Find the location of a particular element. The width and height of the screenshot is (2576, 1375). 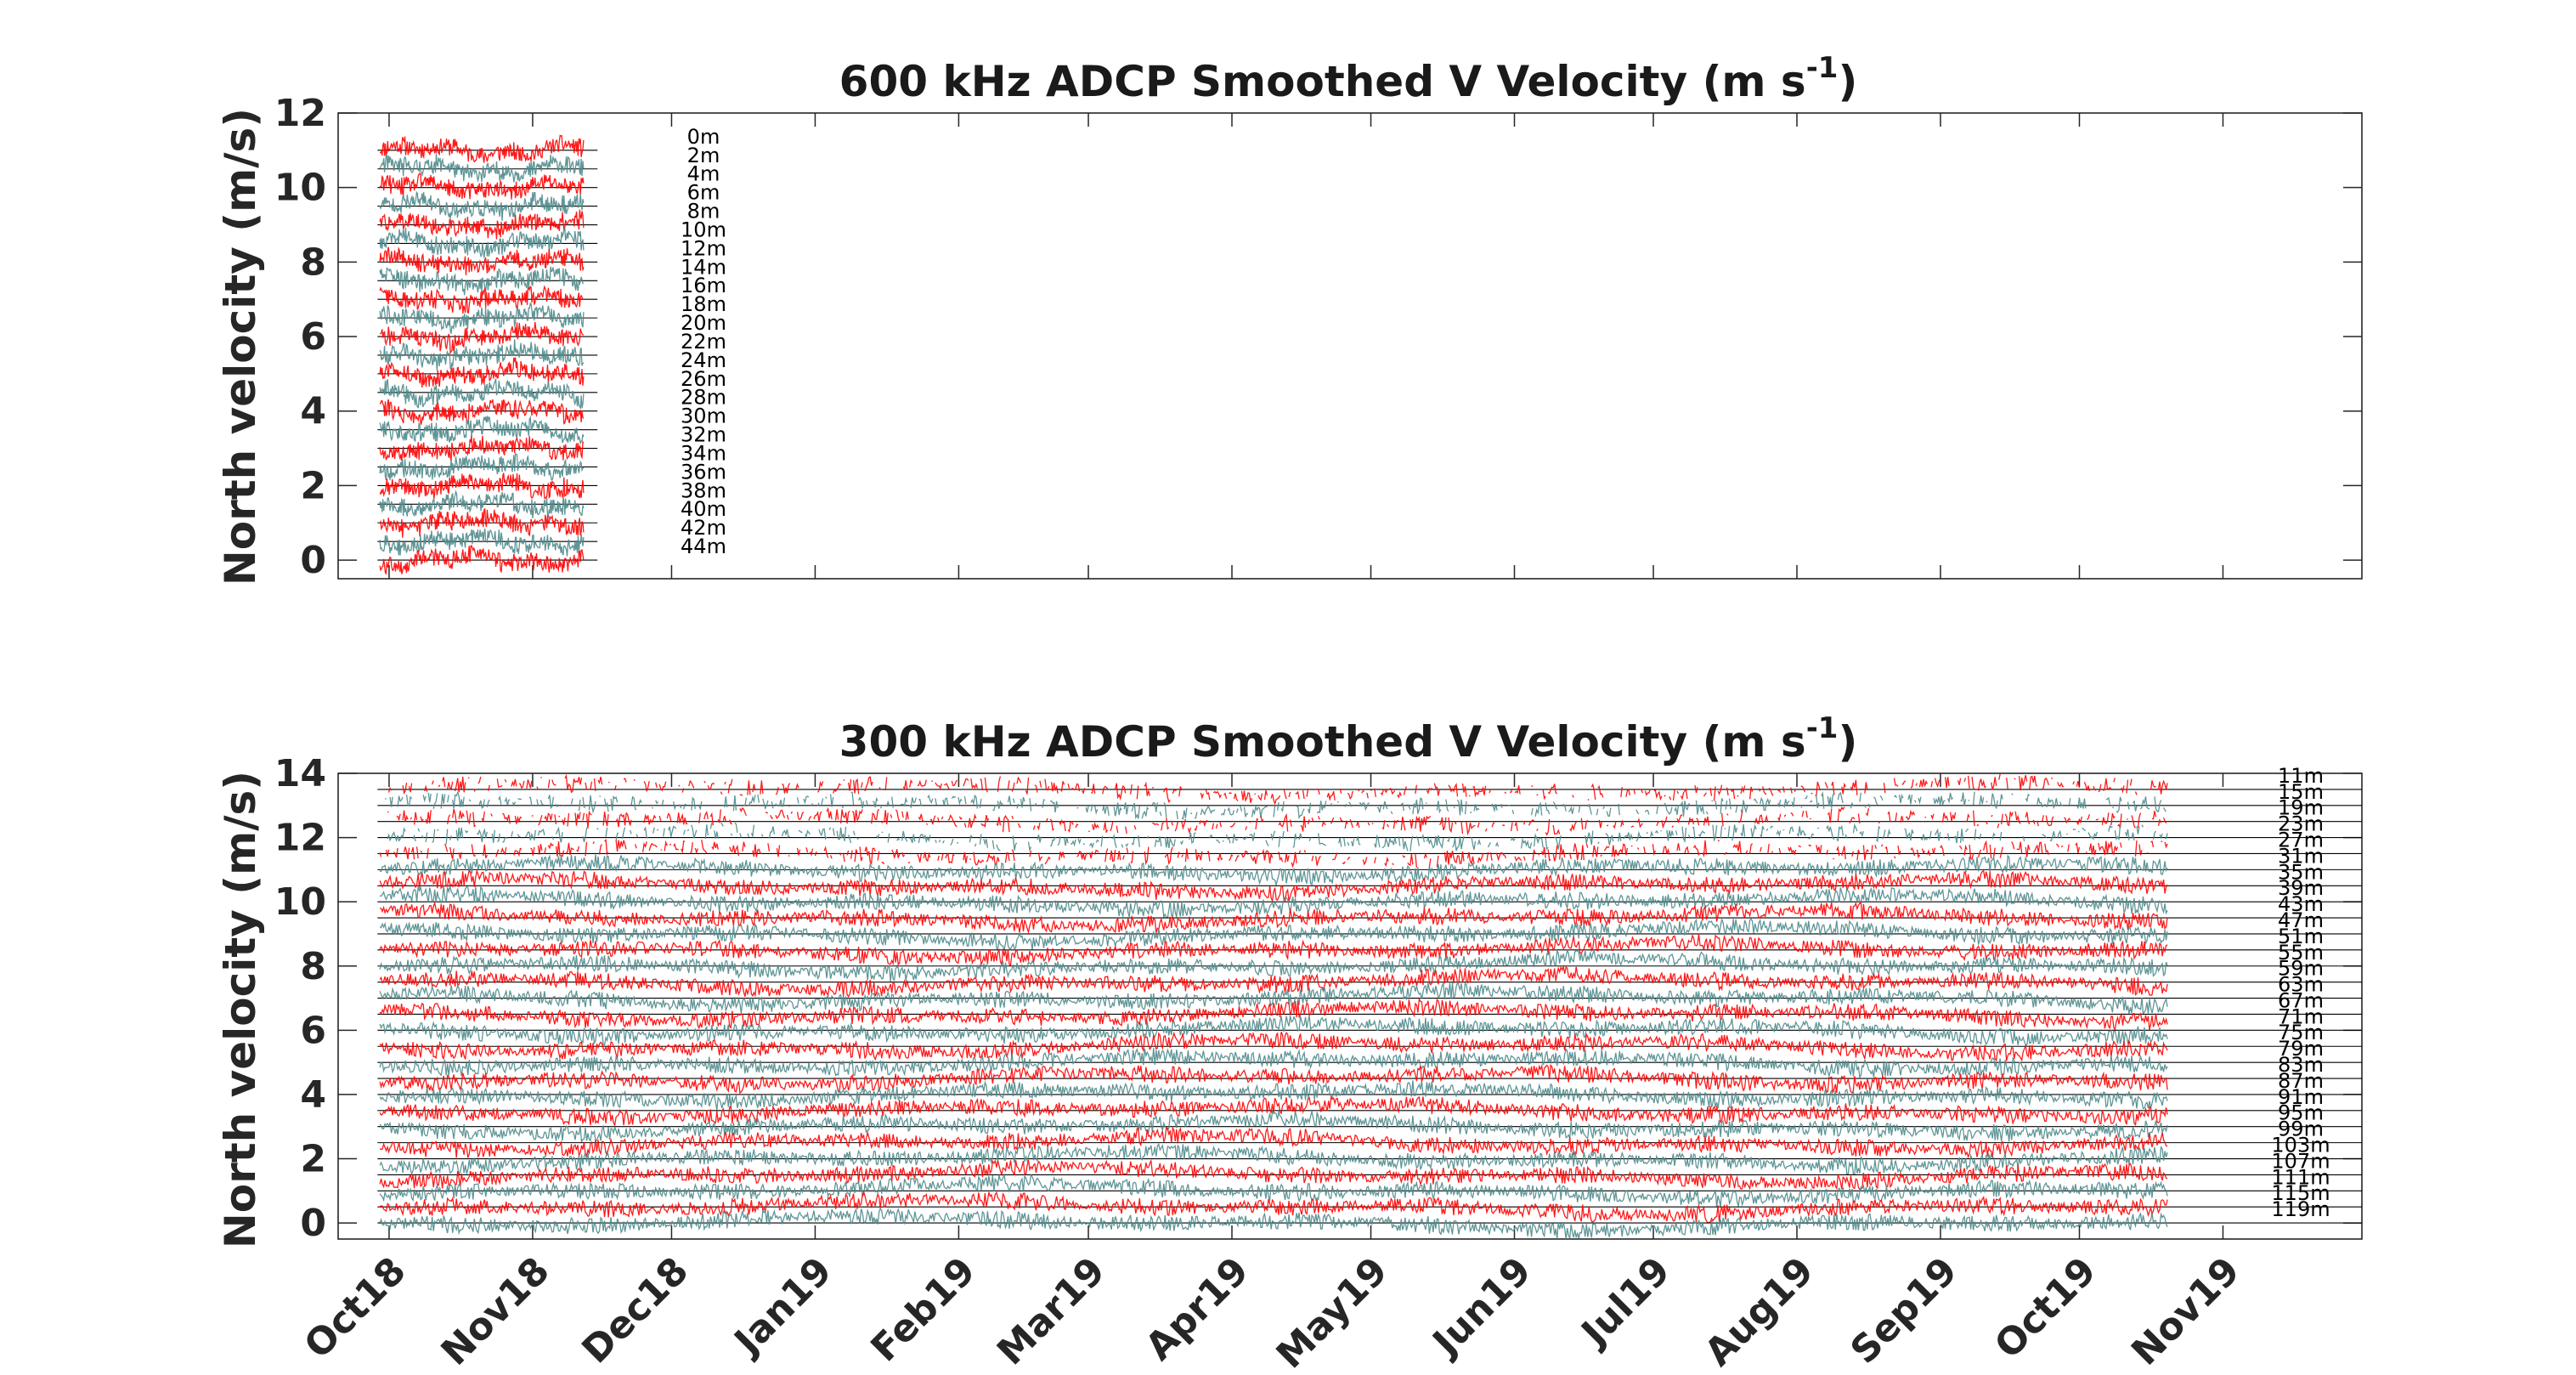

depth-label: 34m is located at coordinates (703, 453).